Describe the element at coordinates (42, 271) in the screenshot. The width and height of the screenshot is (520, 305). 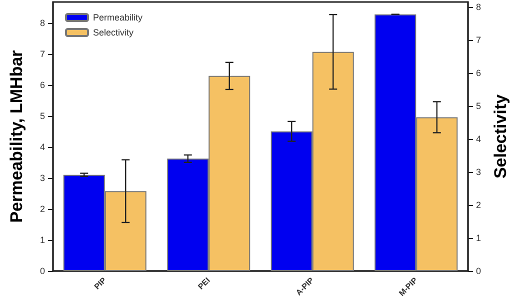
I see `y-tick-label: 0` at that location.